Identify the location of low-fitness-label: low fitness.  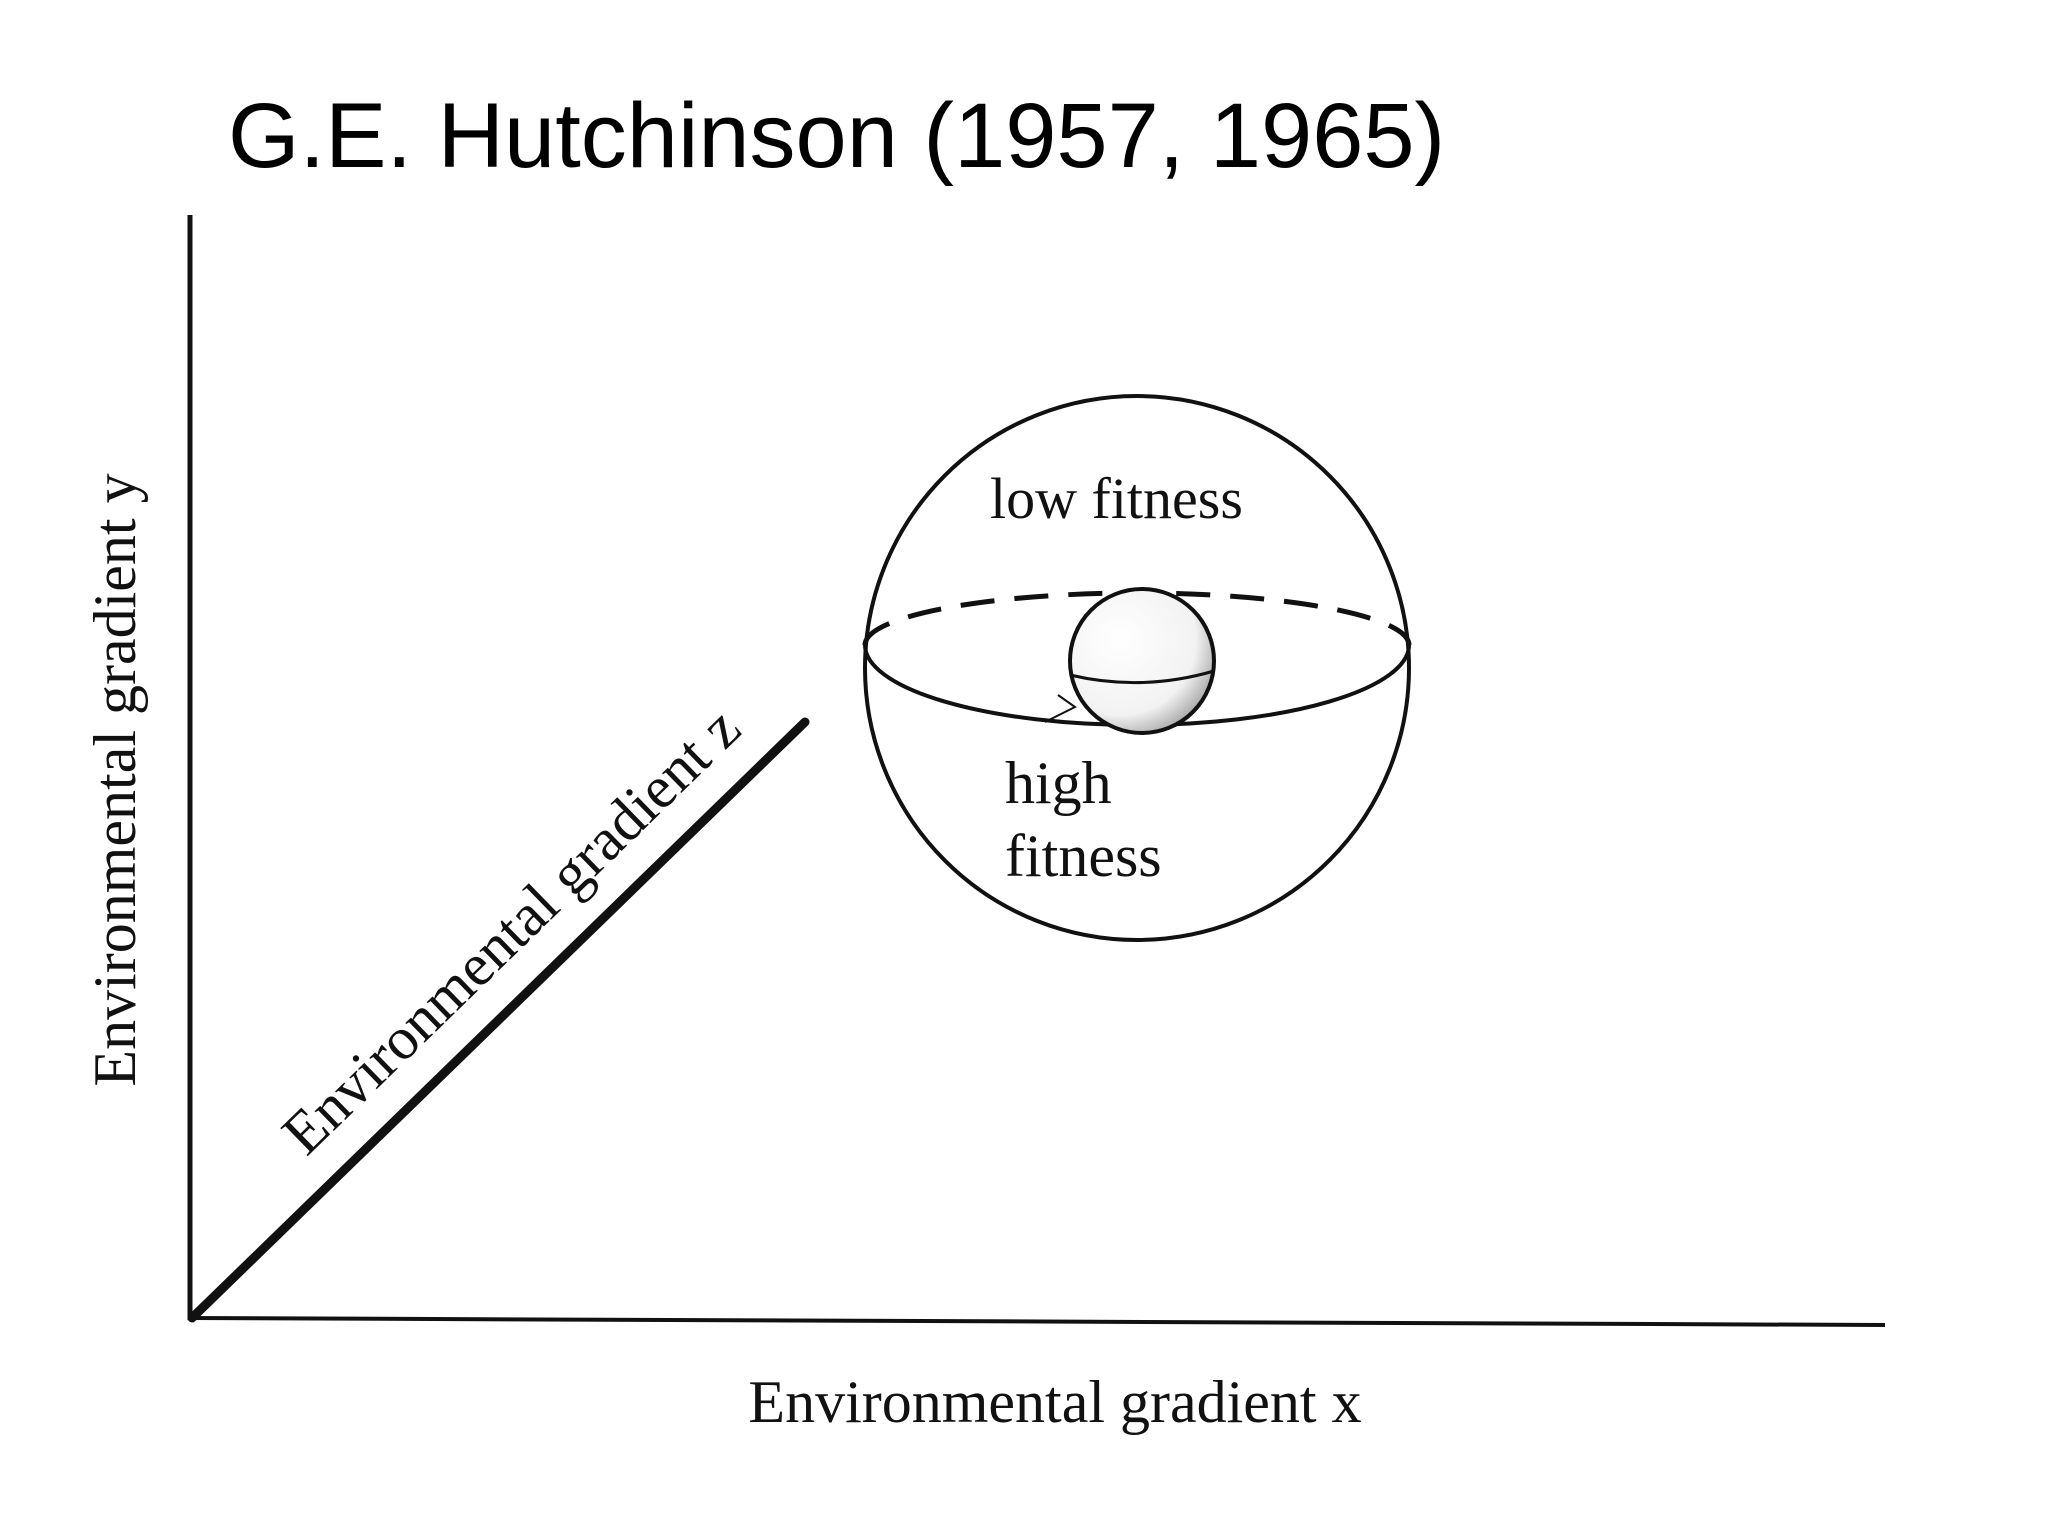
(1116, 498).